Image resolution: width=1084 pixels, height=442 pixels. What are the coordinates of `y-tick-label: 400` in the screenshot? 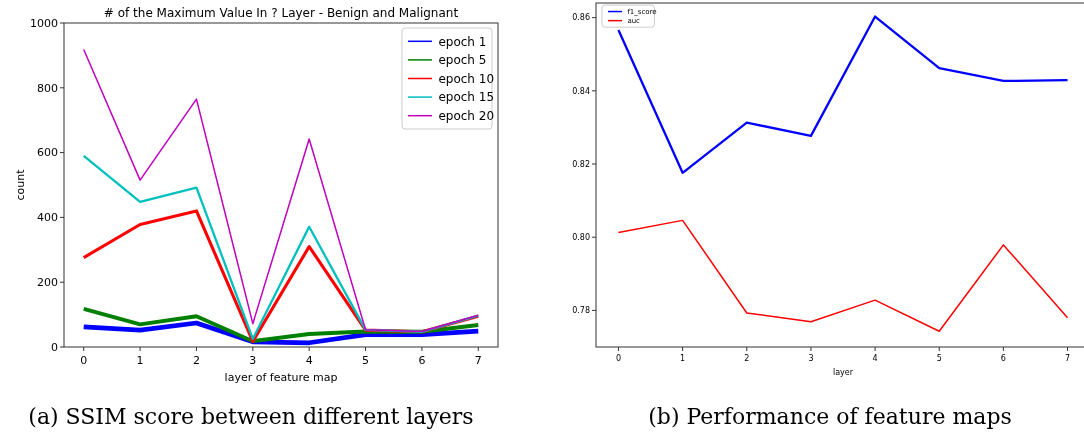 It's located at (47, 218).